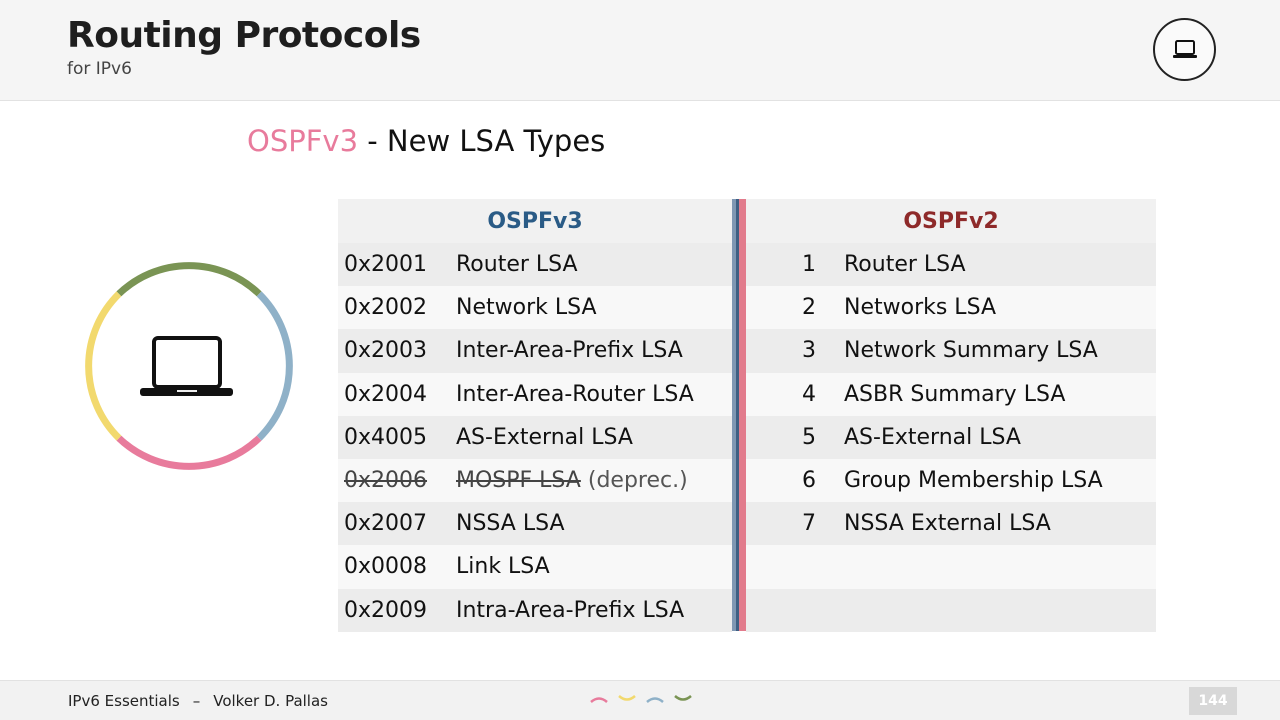  What do you see at coordinates (809, 394) in the screenshot?
I see `lsa-number: 4` at bounding box center [809, 394].